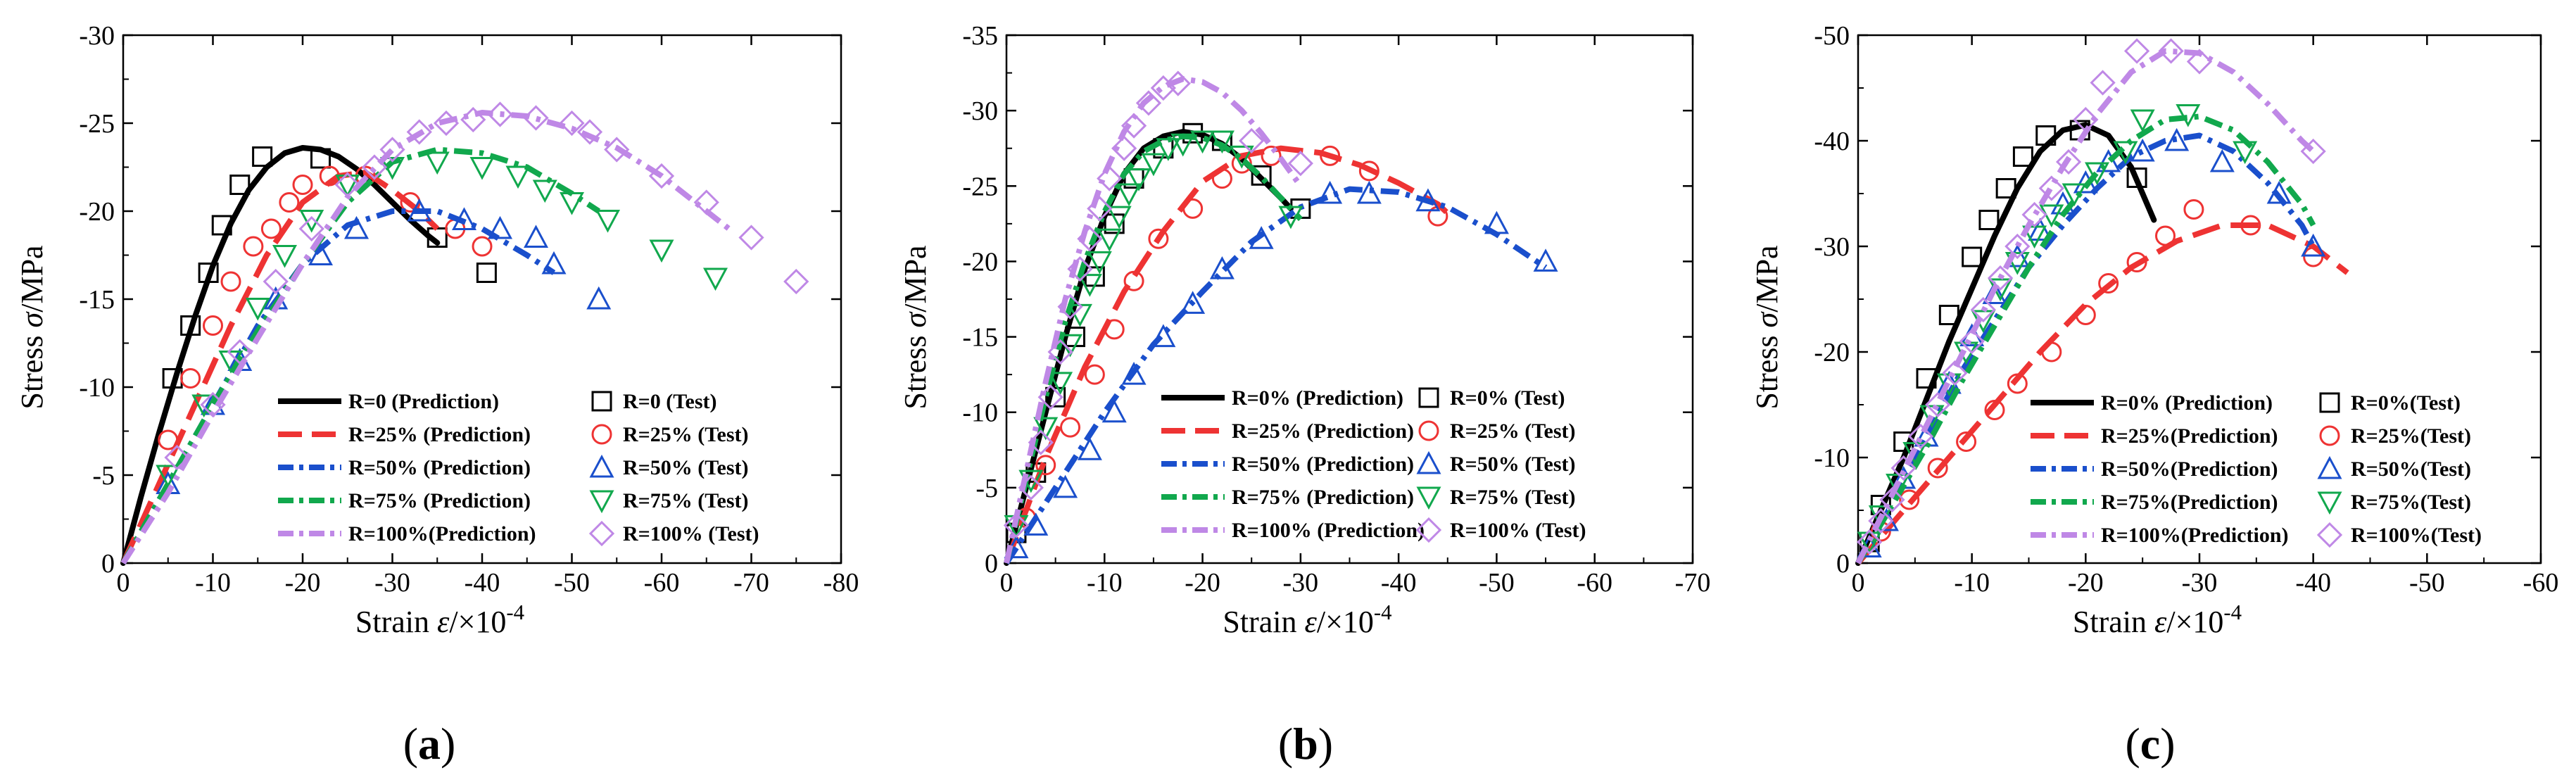  What do you see at coordinates (2411, 502) in the screenshot?
I see `legend-test-label: R=75%(Test)` at bounding box center [2411, 502].